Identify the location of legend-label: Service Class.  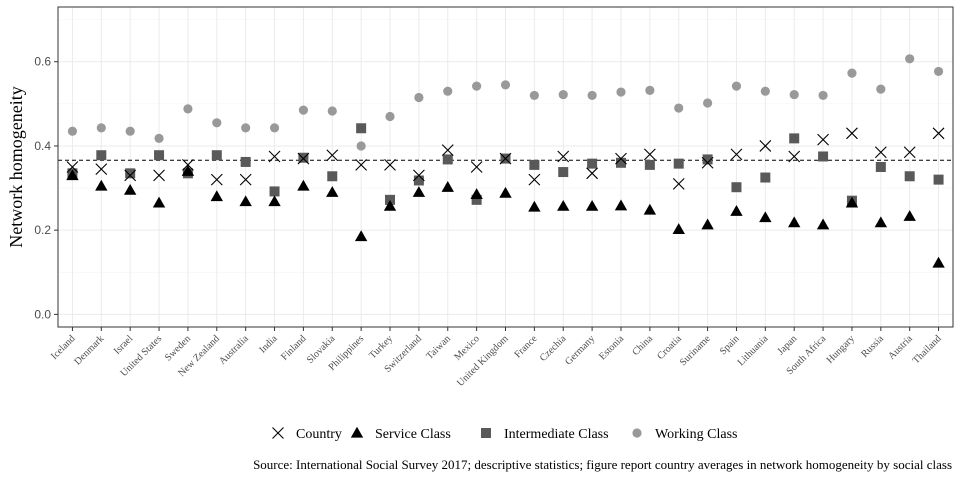
(413, 434).